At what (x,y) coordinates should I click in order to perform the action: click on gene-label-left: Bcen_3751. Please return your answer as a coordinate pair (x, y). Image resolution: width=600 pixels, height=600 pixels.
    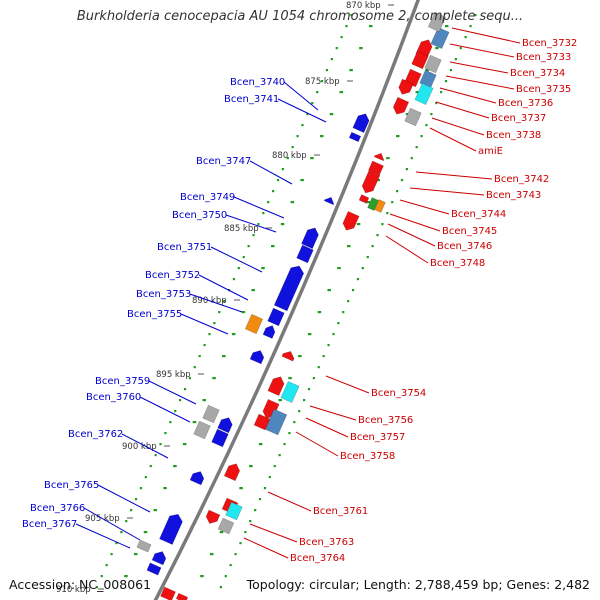
    Looking at the image, I should click on (184, 247).